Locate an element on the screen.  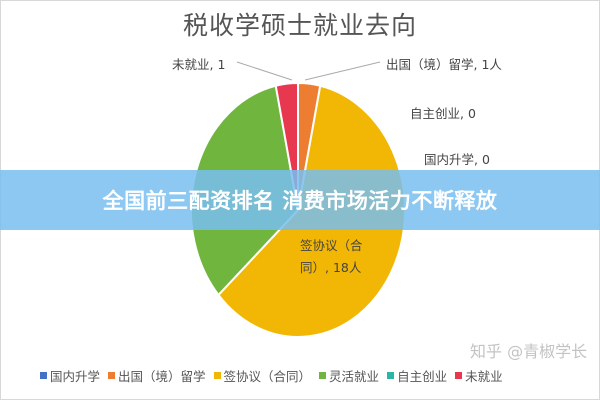
legend-label: 签协议（合同） is located at coordinates (267, 376).